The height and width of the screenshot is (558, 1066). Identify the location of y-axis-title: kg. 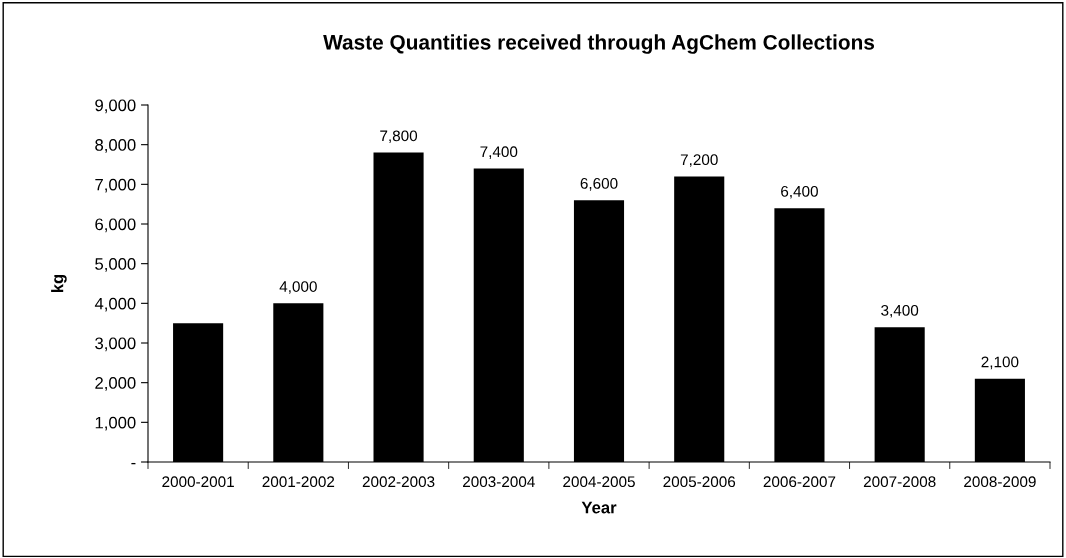
(59, 283).